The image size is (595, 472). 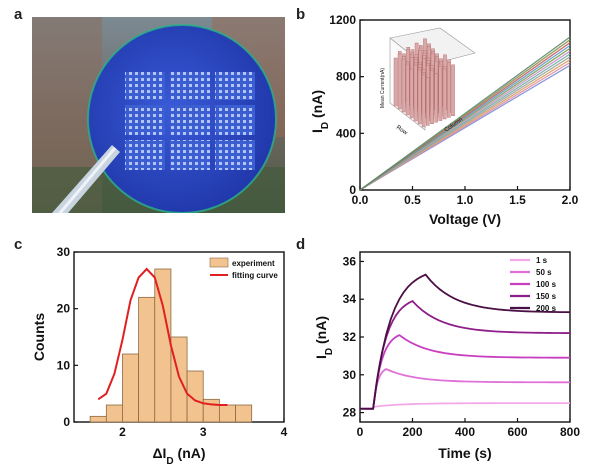 I want to click on c-x-tick-label: 3, so click(x=203, y=432).